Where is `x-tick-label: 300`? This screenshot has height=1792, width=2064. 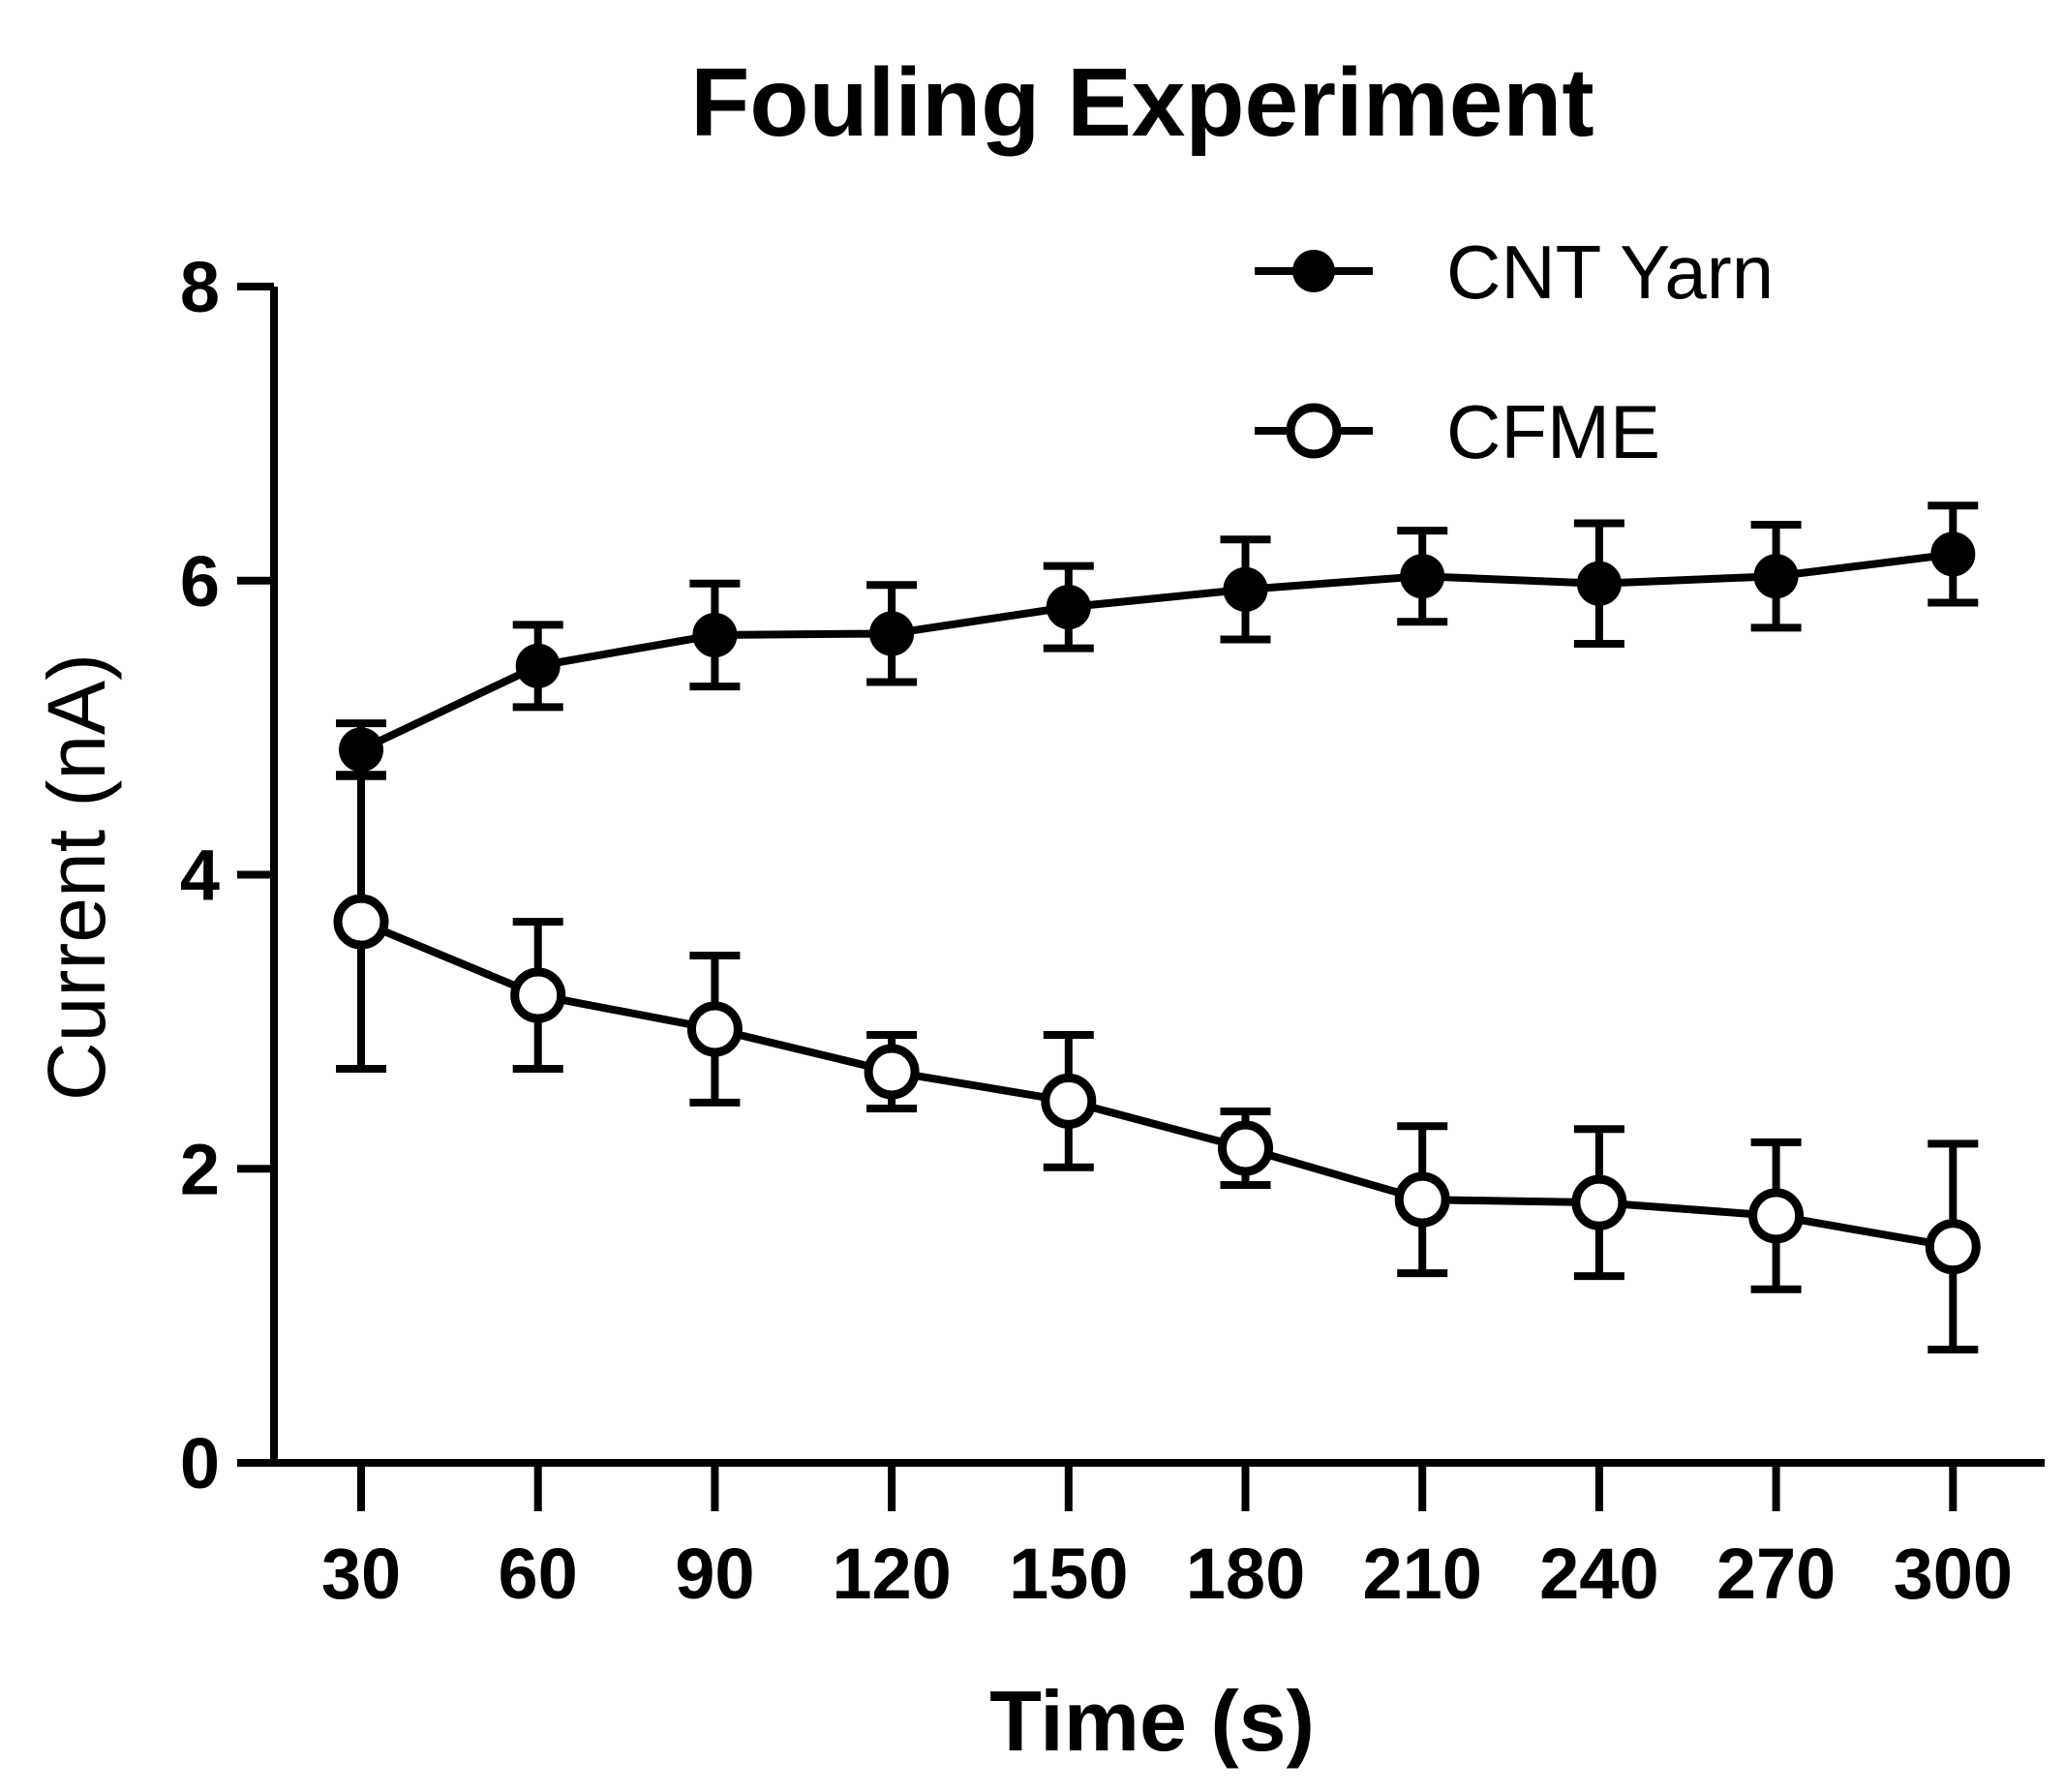
x-tick-label: 300 is located at coordinates (1953, 1574).